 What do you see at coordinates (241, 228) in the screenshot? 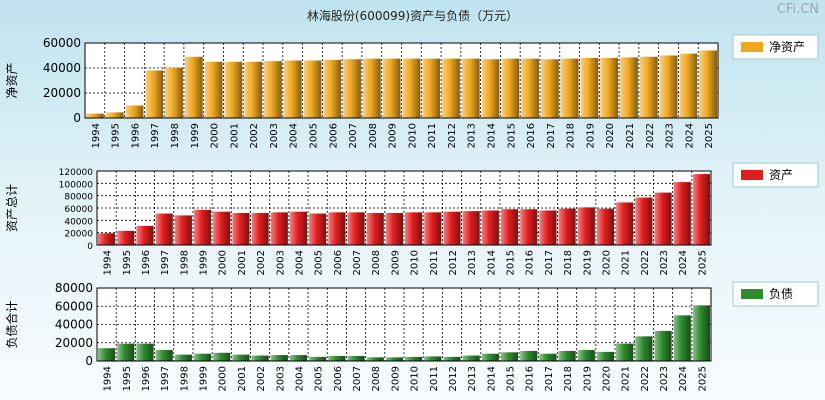
I see `bar-2001` at bounding box center [241, 228].